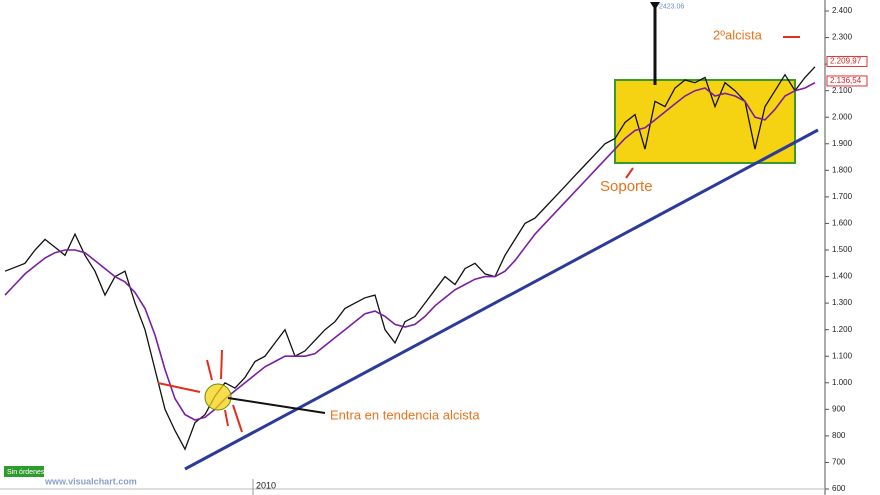 The image size is (880, 495). Describe the element at coordinates (842, 302) in the screenshot. I see `y-tick-label: 1.300` at that location.